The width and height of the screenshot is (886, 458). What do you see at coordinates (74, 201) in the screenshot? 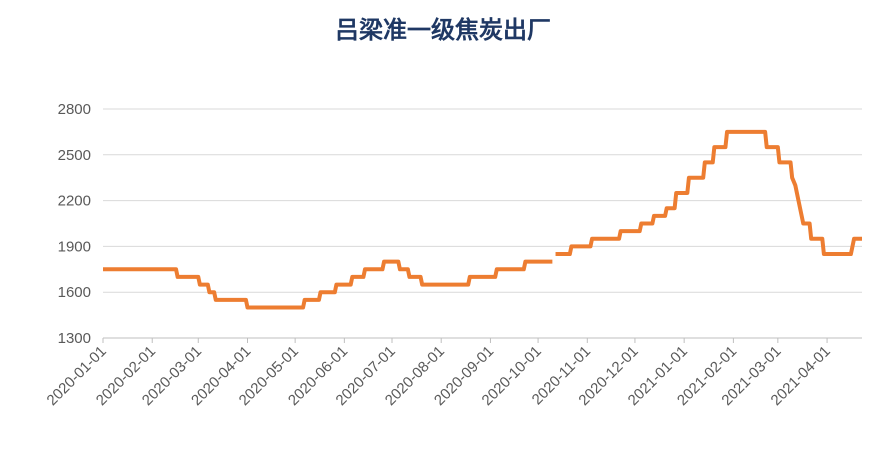
I see `y-tick-label: 2200` at bounding box center [74, 201].